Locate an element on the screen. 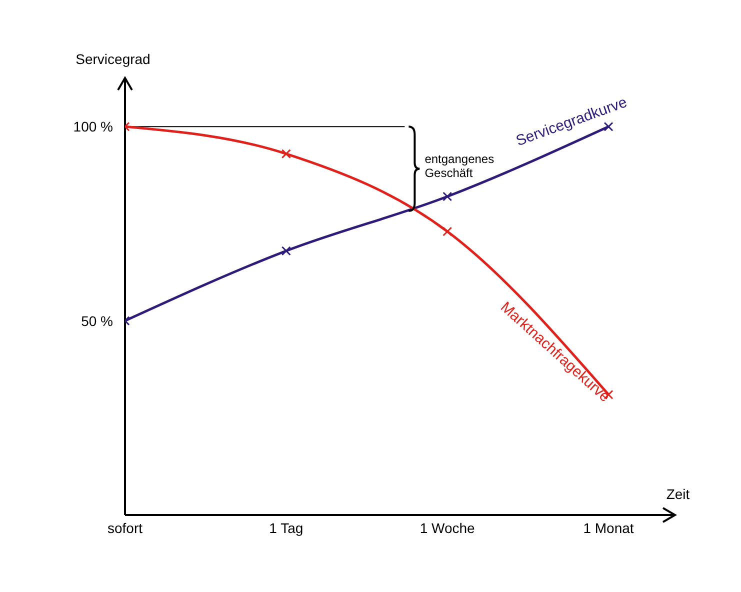 This screenshot has height=592, width=741. x-tick-label: 1 Tag is located at coordinates (286, 528).